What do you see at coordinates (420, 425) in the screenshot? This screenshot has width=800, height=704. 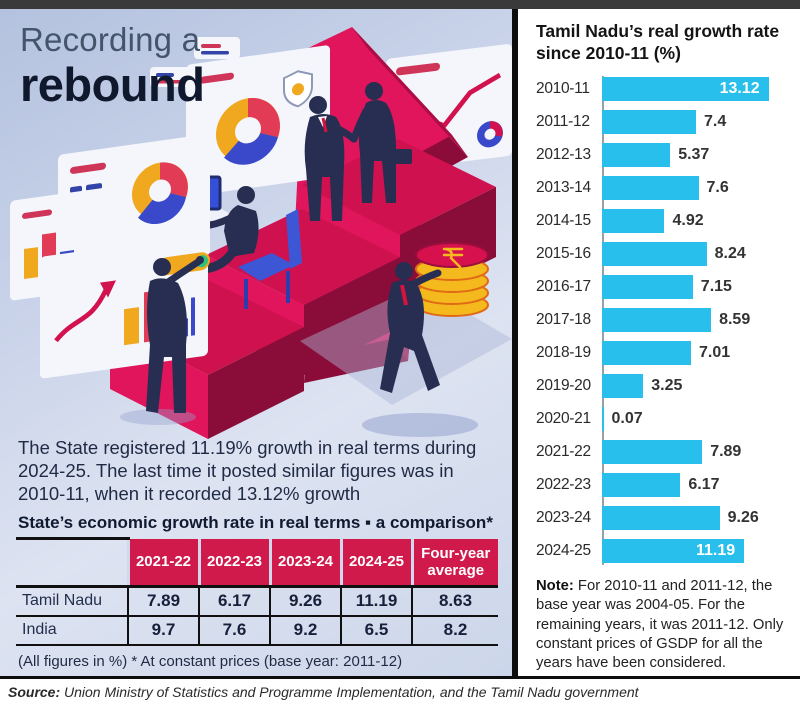 I see `walker-shadow` at bounding box center [420, 425].